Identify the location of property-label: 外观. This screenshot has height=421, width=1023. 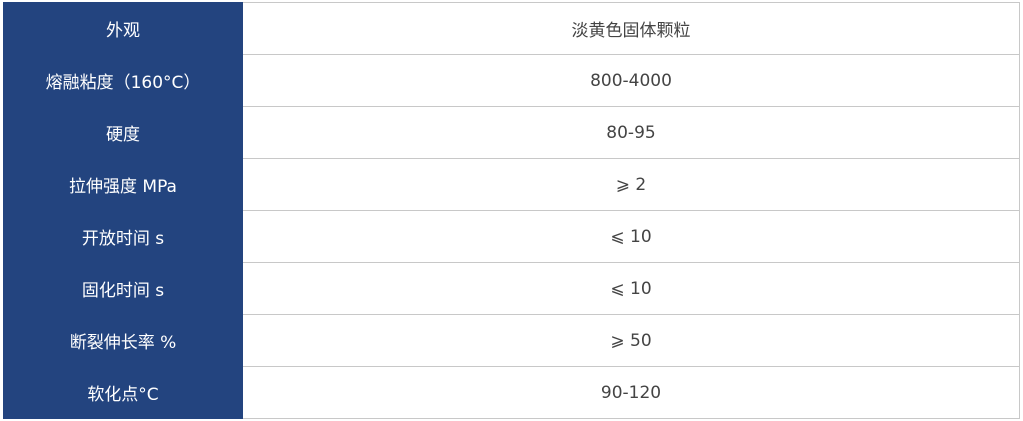
(123, 28).